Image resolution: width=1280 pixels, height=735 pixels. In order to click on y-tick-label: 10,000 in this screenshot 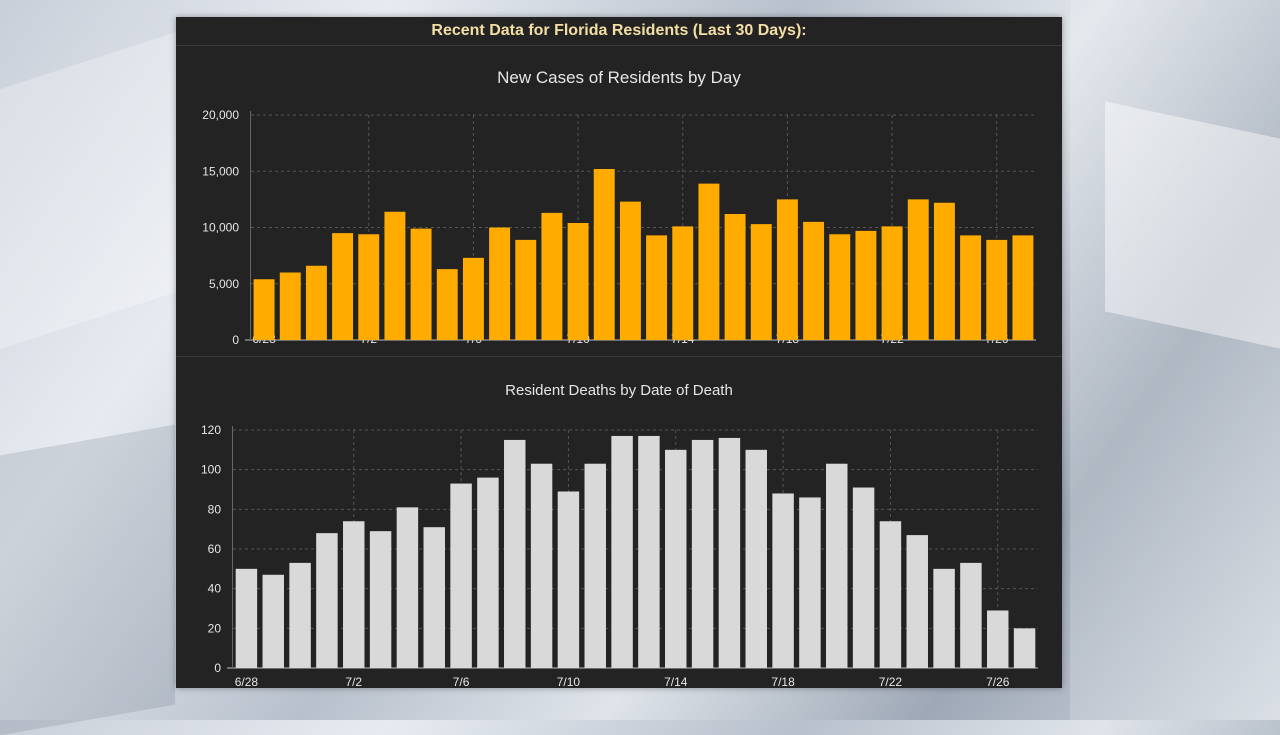, I will do `click(220, 228)`.